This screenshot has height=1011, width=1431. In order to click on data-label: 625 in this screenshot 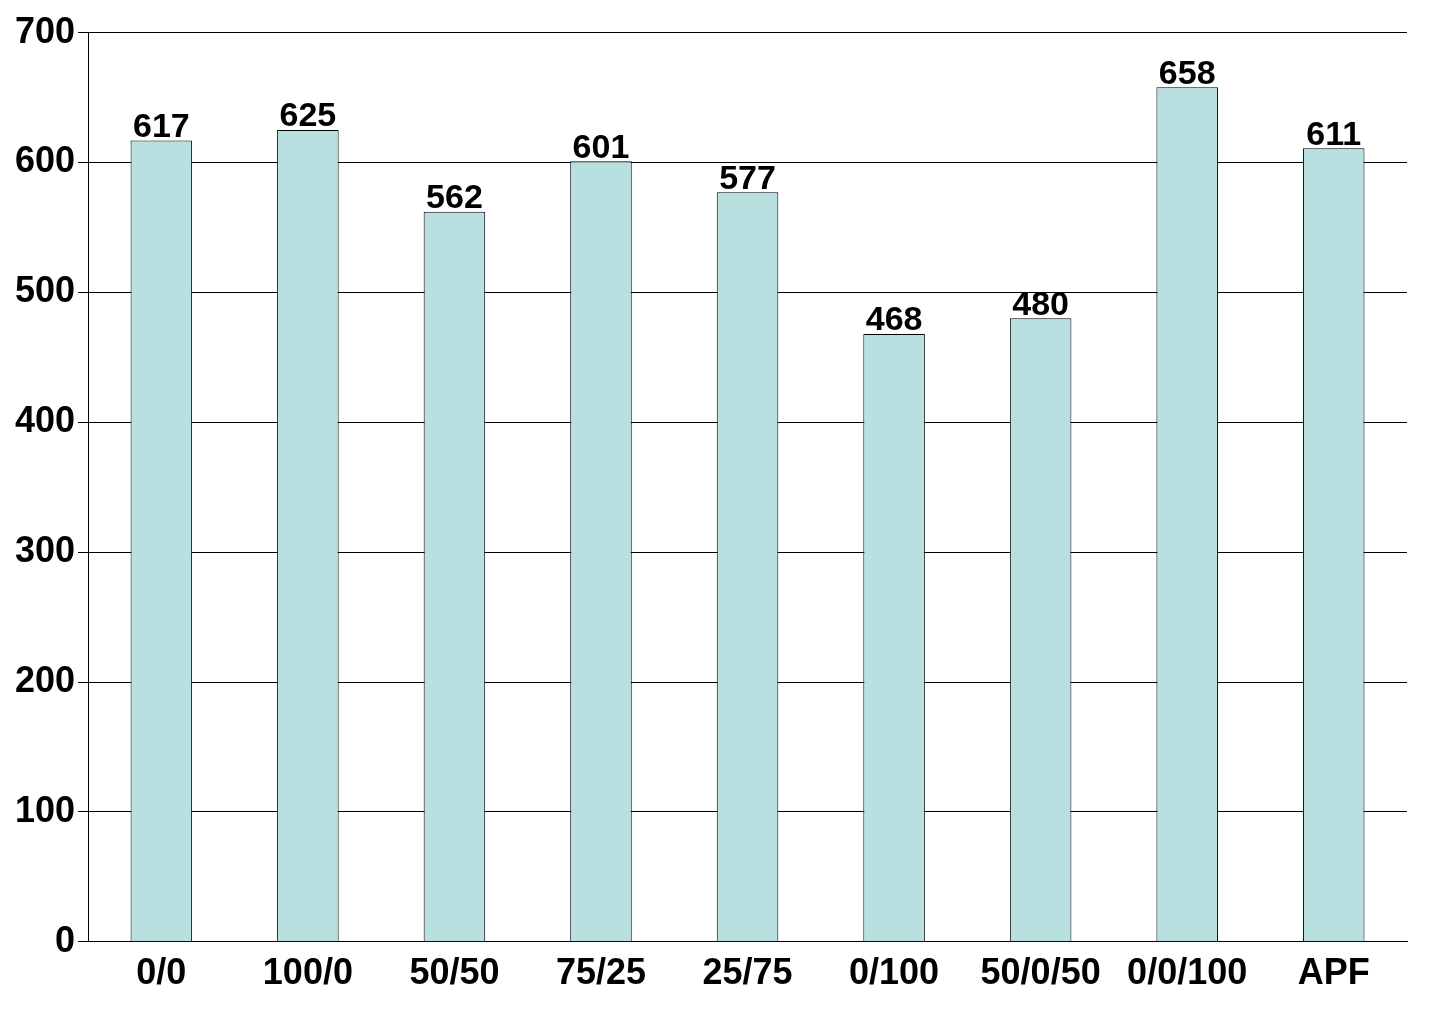, I will do `click(308, 114)`.